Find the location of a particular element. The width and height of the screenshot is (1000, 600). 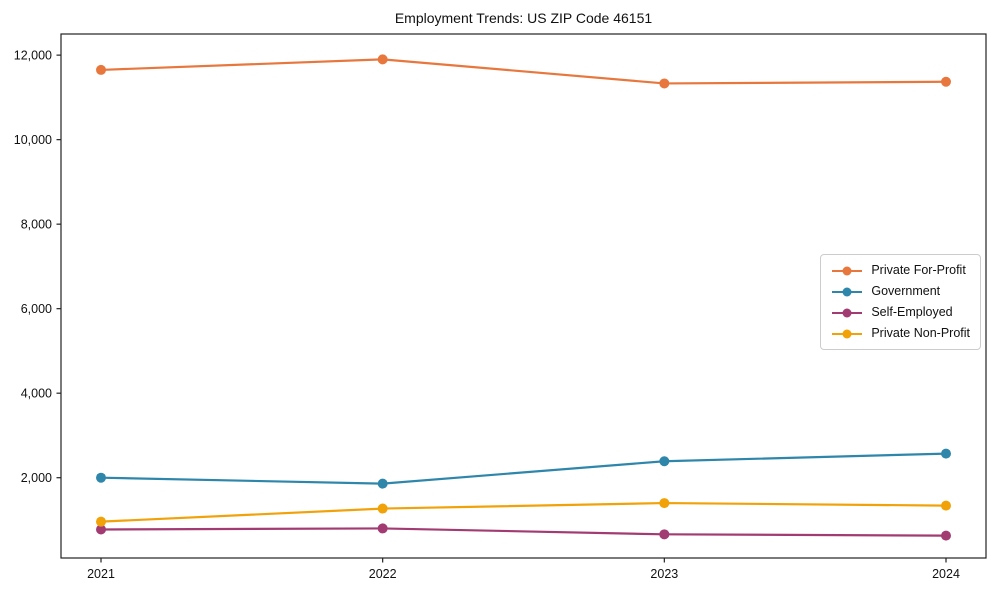

y-tick-label: 10,000 is located at coordinates (33, 140).